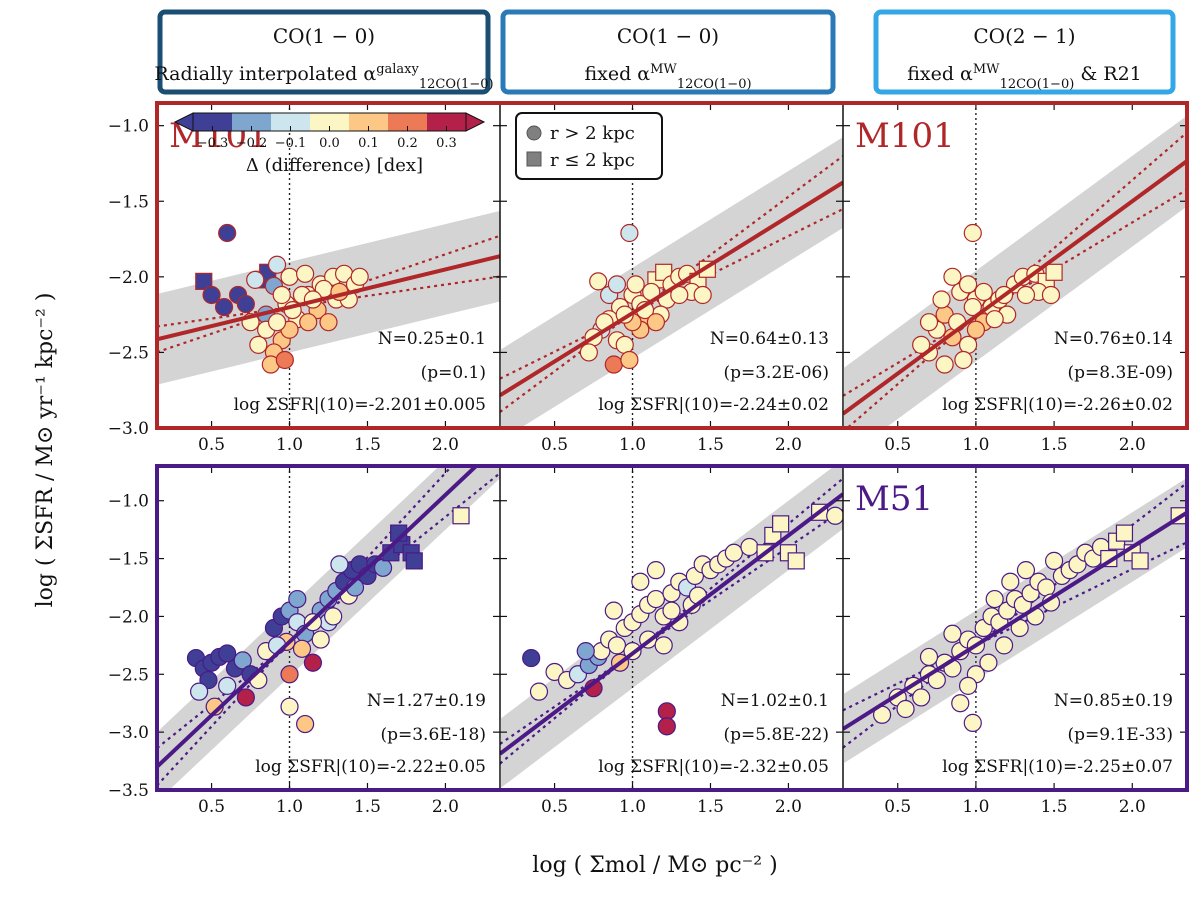 This screenshot has width=1200, height=898. What do you see at coordinates (329, 143) in the screenshot?
I see `colorbar-tick-label: 0.0` at bounding box center [329, 143].